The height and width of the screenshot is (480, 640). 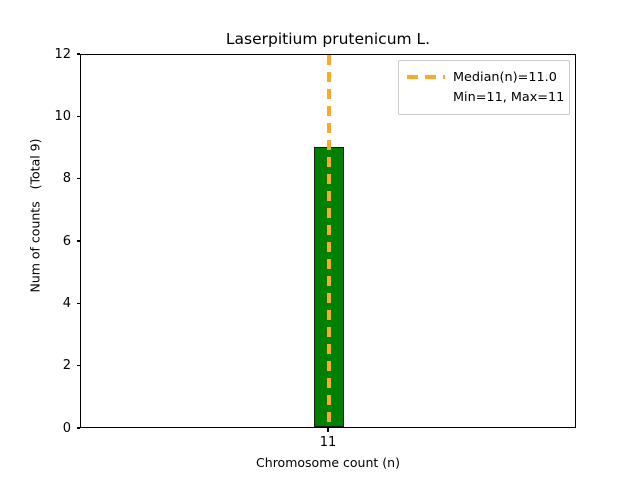 I want to click on y-tick-label: 6, so click(x=66, y=241).